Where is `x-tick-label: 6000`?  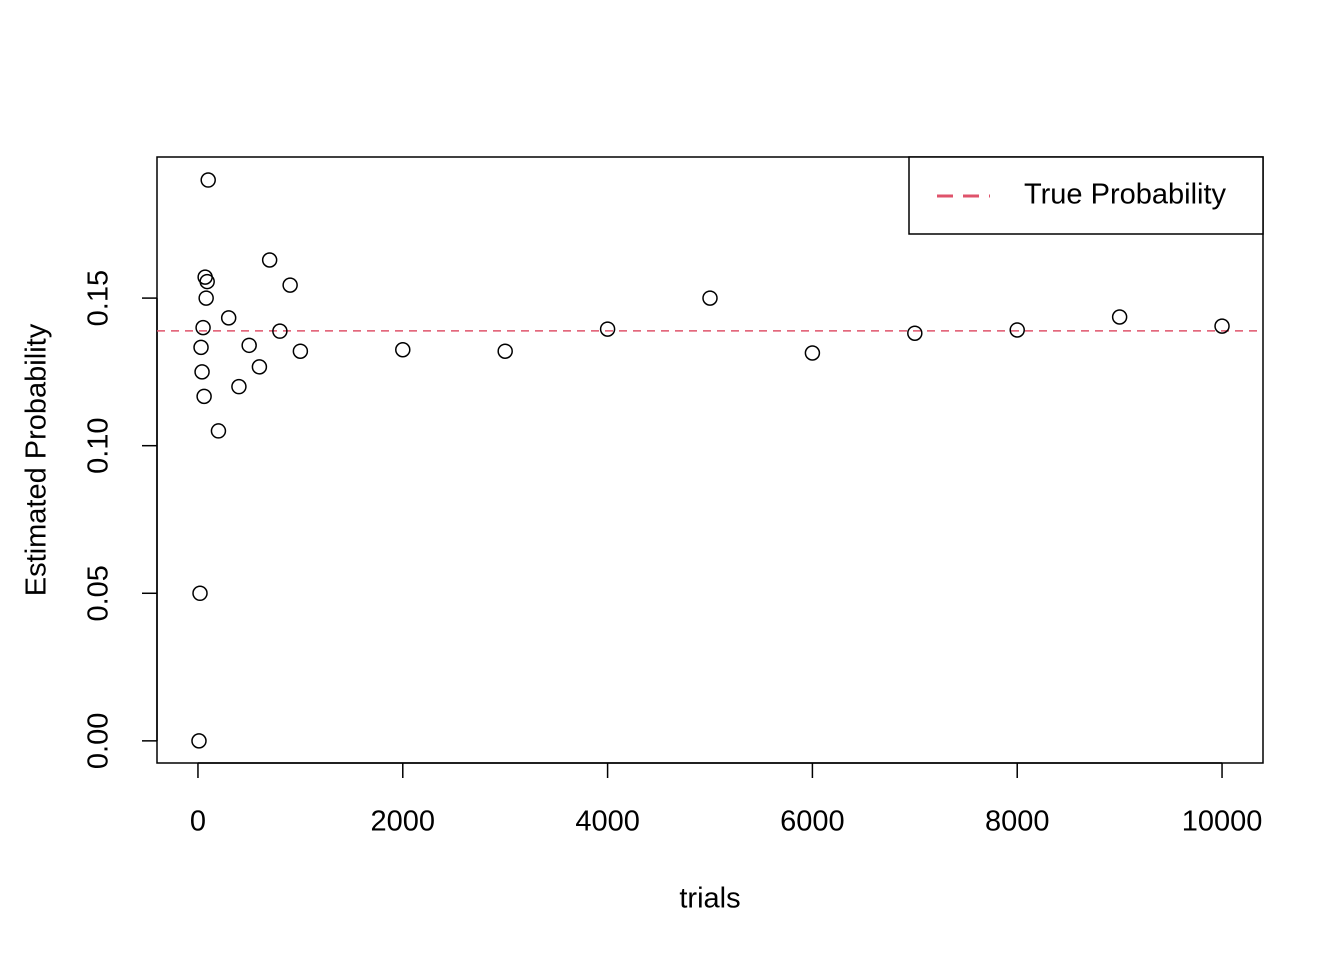
x-tick-label: 6000 is located at coordinates (812, 822).